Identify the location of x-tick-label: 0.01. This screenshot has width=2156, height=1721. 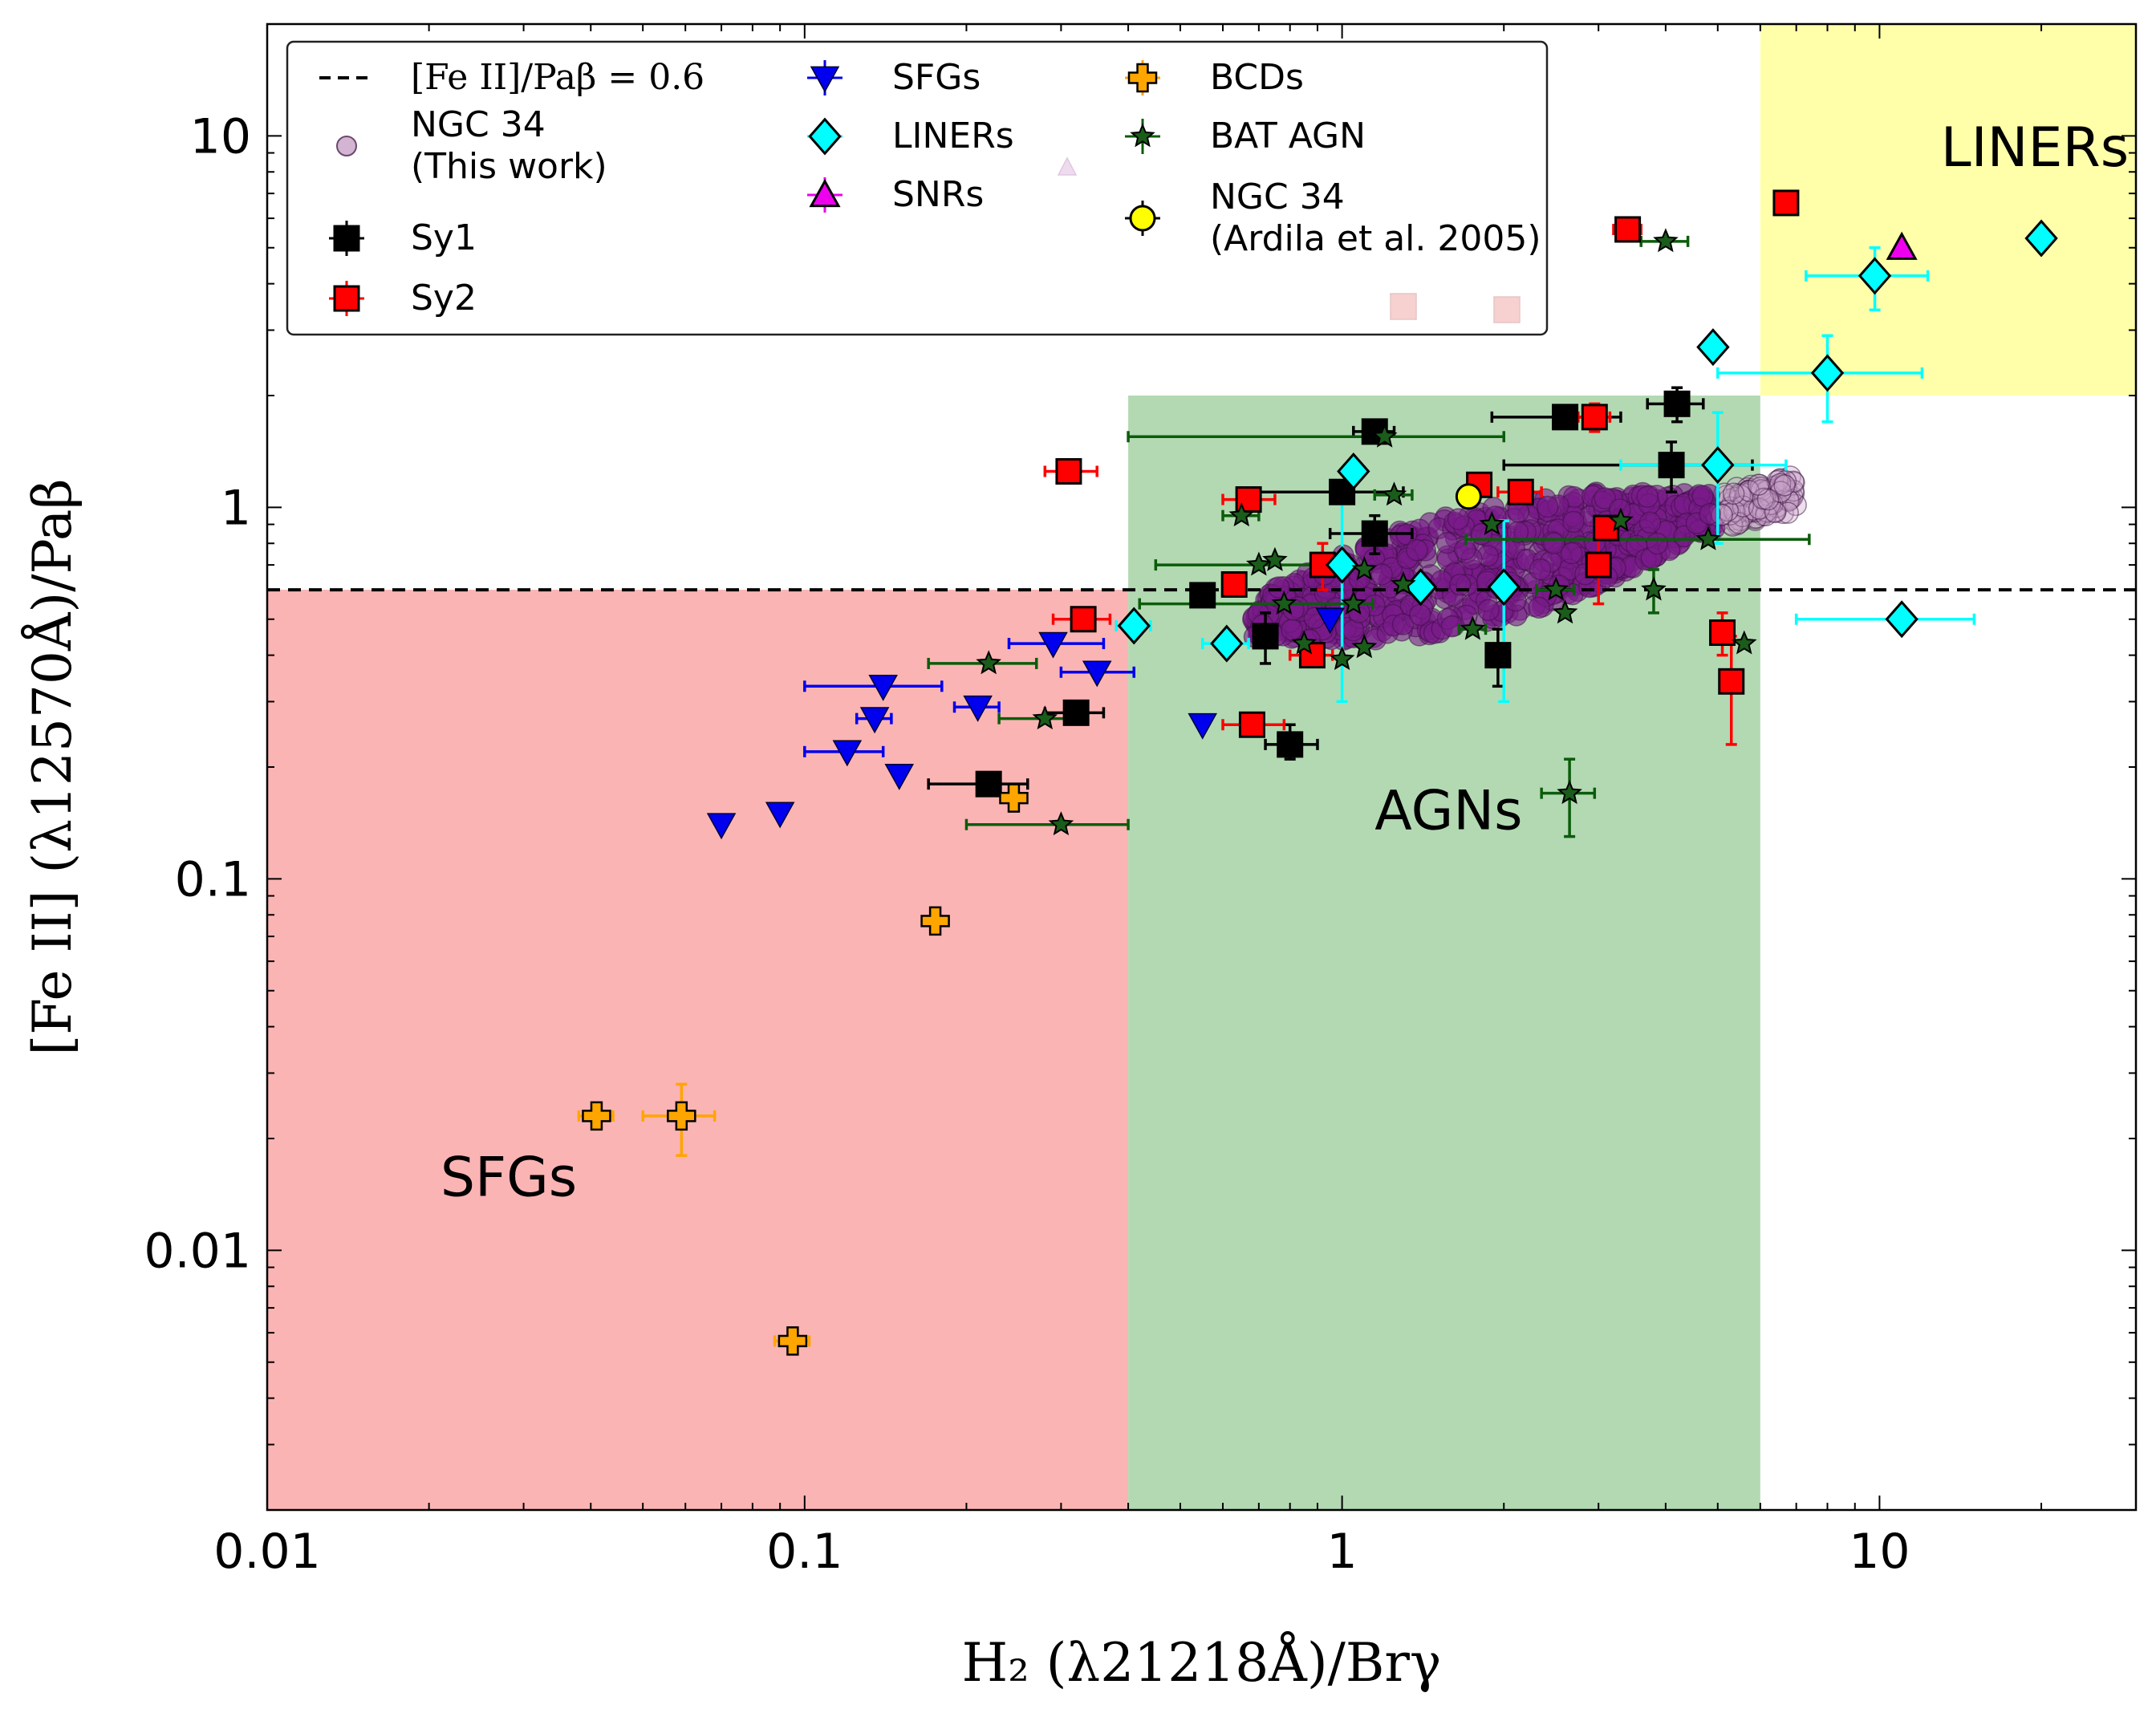
(267, 1552).